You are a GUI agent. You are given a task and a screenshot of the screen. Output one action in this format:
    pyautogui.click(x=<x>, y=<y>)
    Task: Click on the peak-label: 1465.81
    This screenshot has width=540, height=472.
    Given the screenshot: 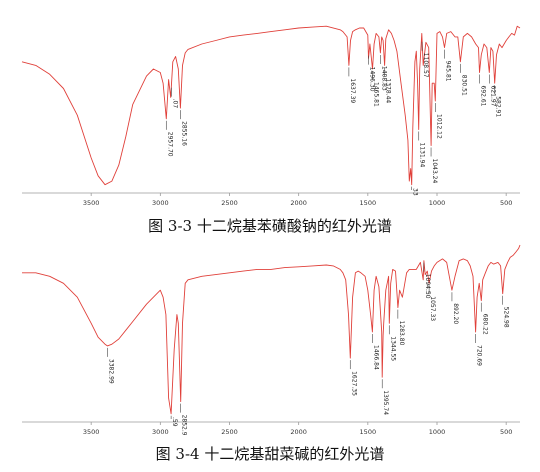 What is the action you would take?
    pyautogui.click(x=376, y=94)
    